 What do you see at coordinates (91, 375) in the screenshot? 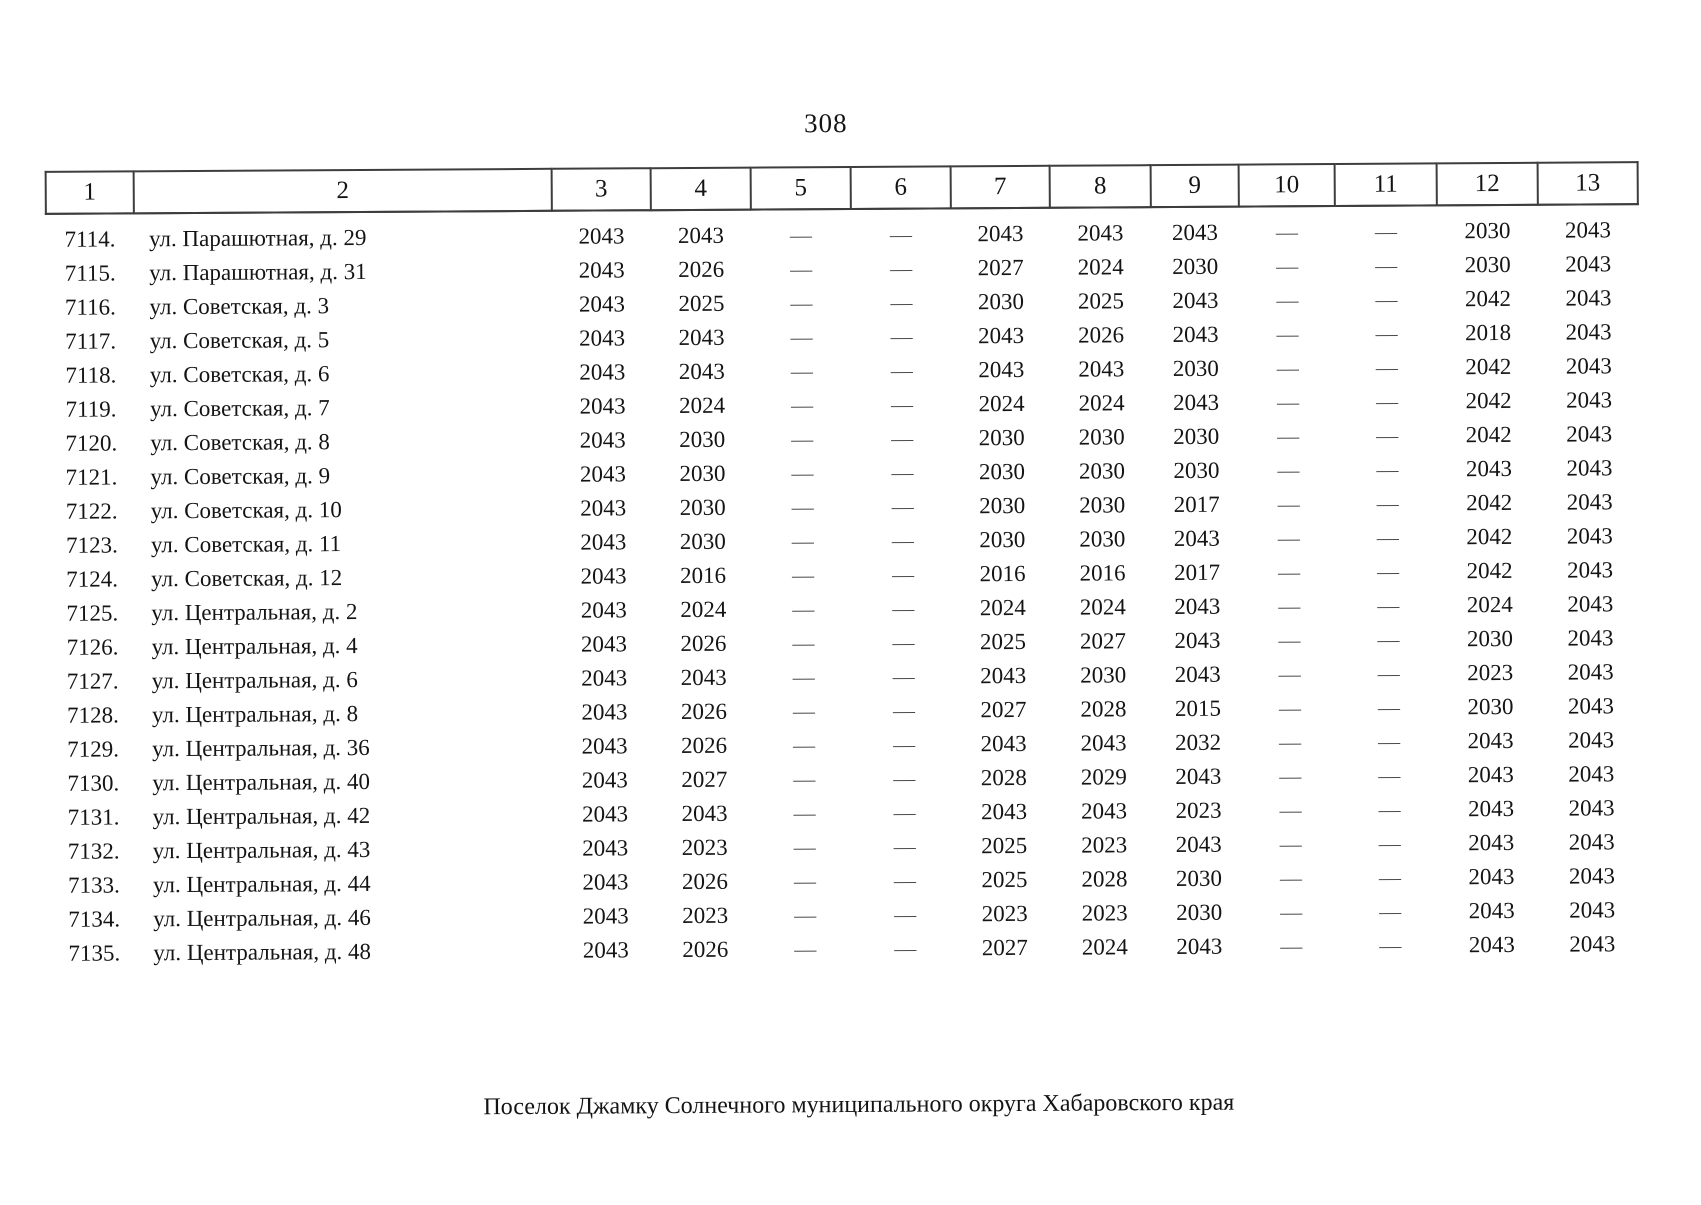
I see `row-number-cell: 7118.` at bounding box center [91, 375].